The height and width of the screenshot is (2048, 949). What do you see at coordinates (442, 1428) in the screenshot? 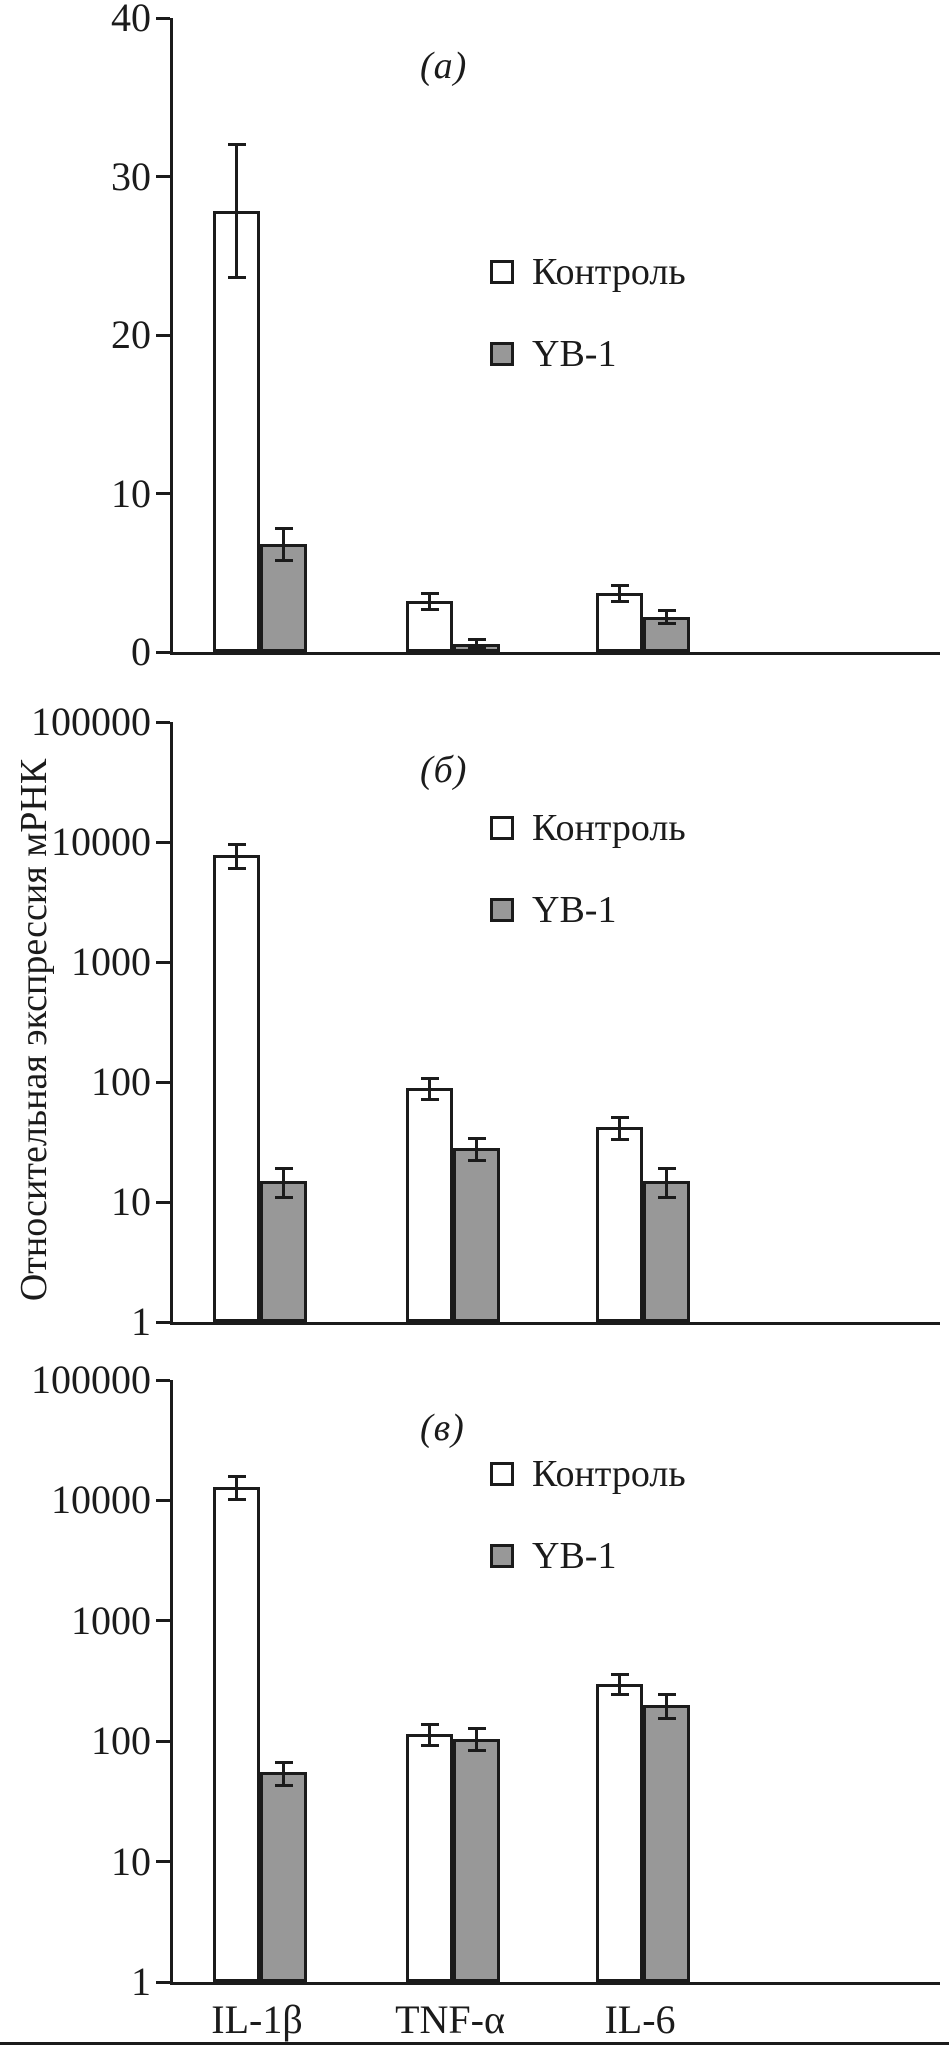
I see `panel-label-v: (в)` at bounding box center [442, 1428].